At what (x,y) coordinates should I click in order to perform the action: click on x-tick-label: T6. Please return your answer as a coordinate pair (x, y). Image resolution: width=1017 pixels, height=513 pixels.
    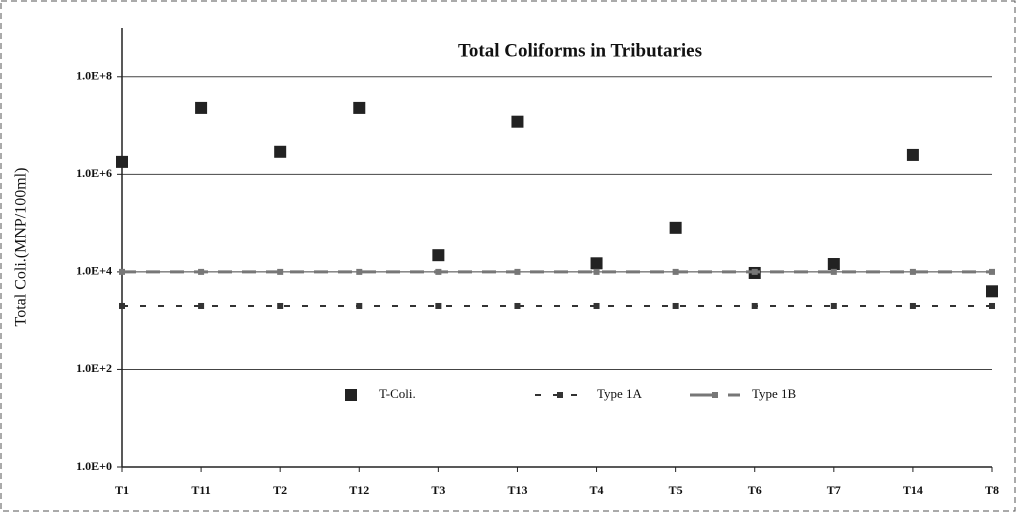
    Looking at the image, I should click on (755, 490).